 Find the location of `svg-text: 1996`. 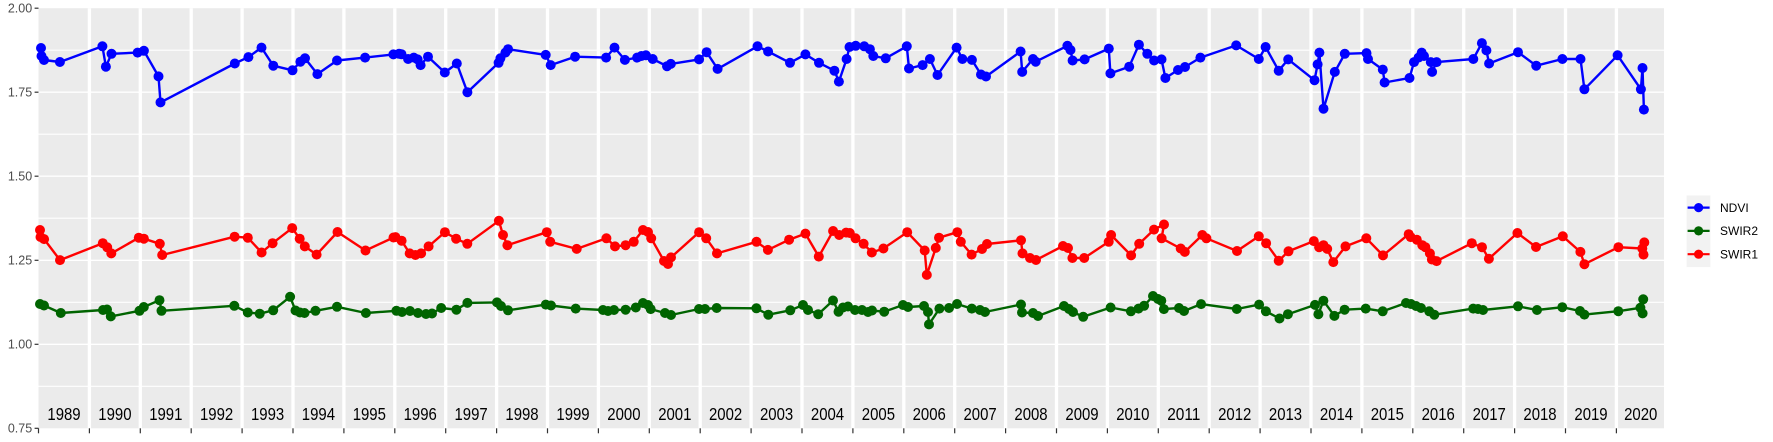

svg-text: 1996 is located at coordinates (420, 414).